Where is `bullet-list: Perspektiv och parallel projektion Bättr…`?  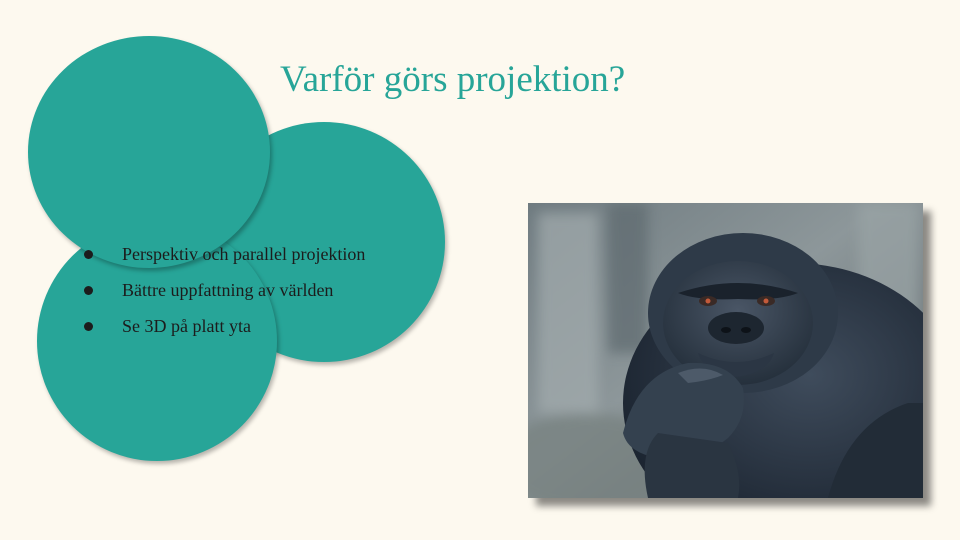 bullet-list: Perspektiv och parallel projektion Bättr… is located at coordinates (223, 290).